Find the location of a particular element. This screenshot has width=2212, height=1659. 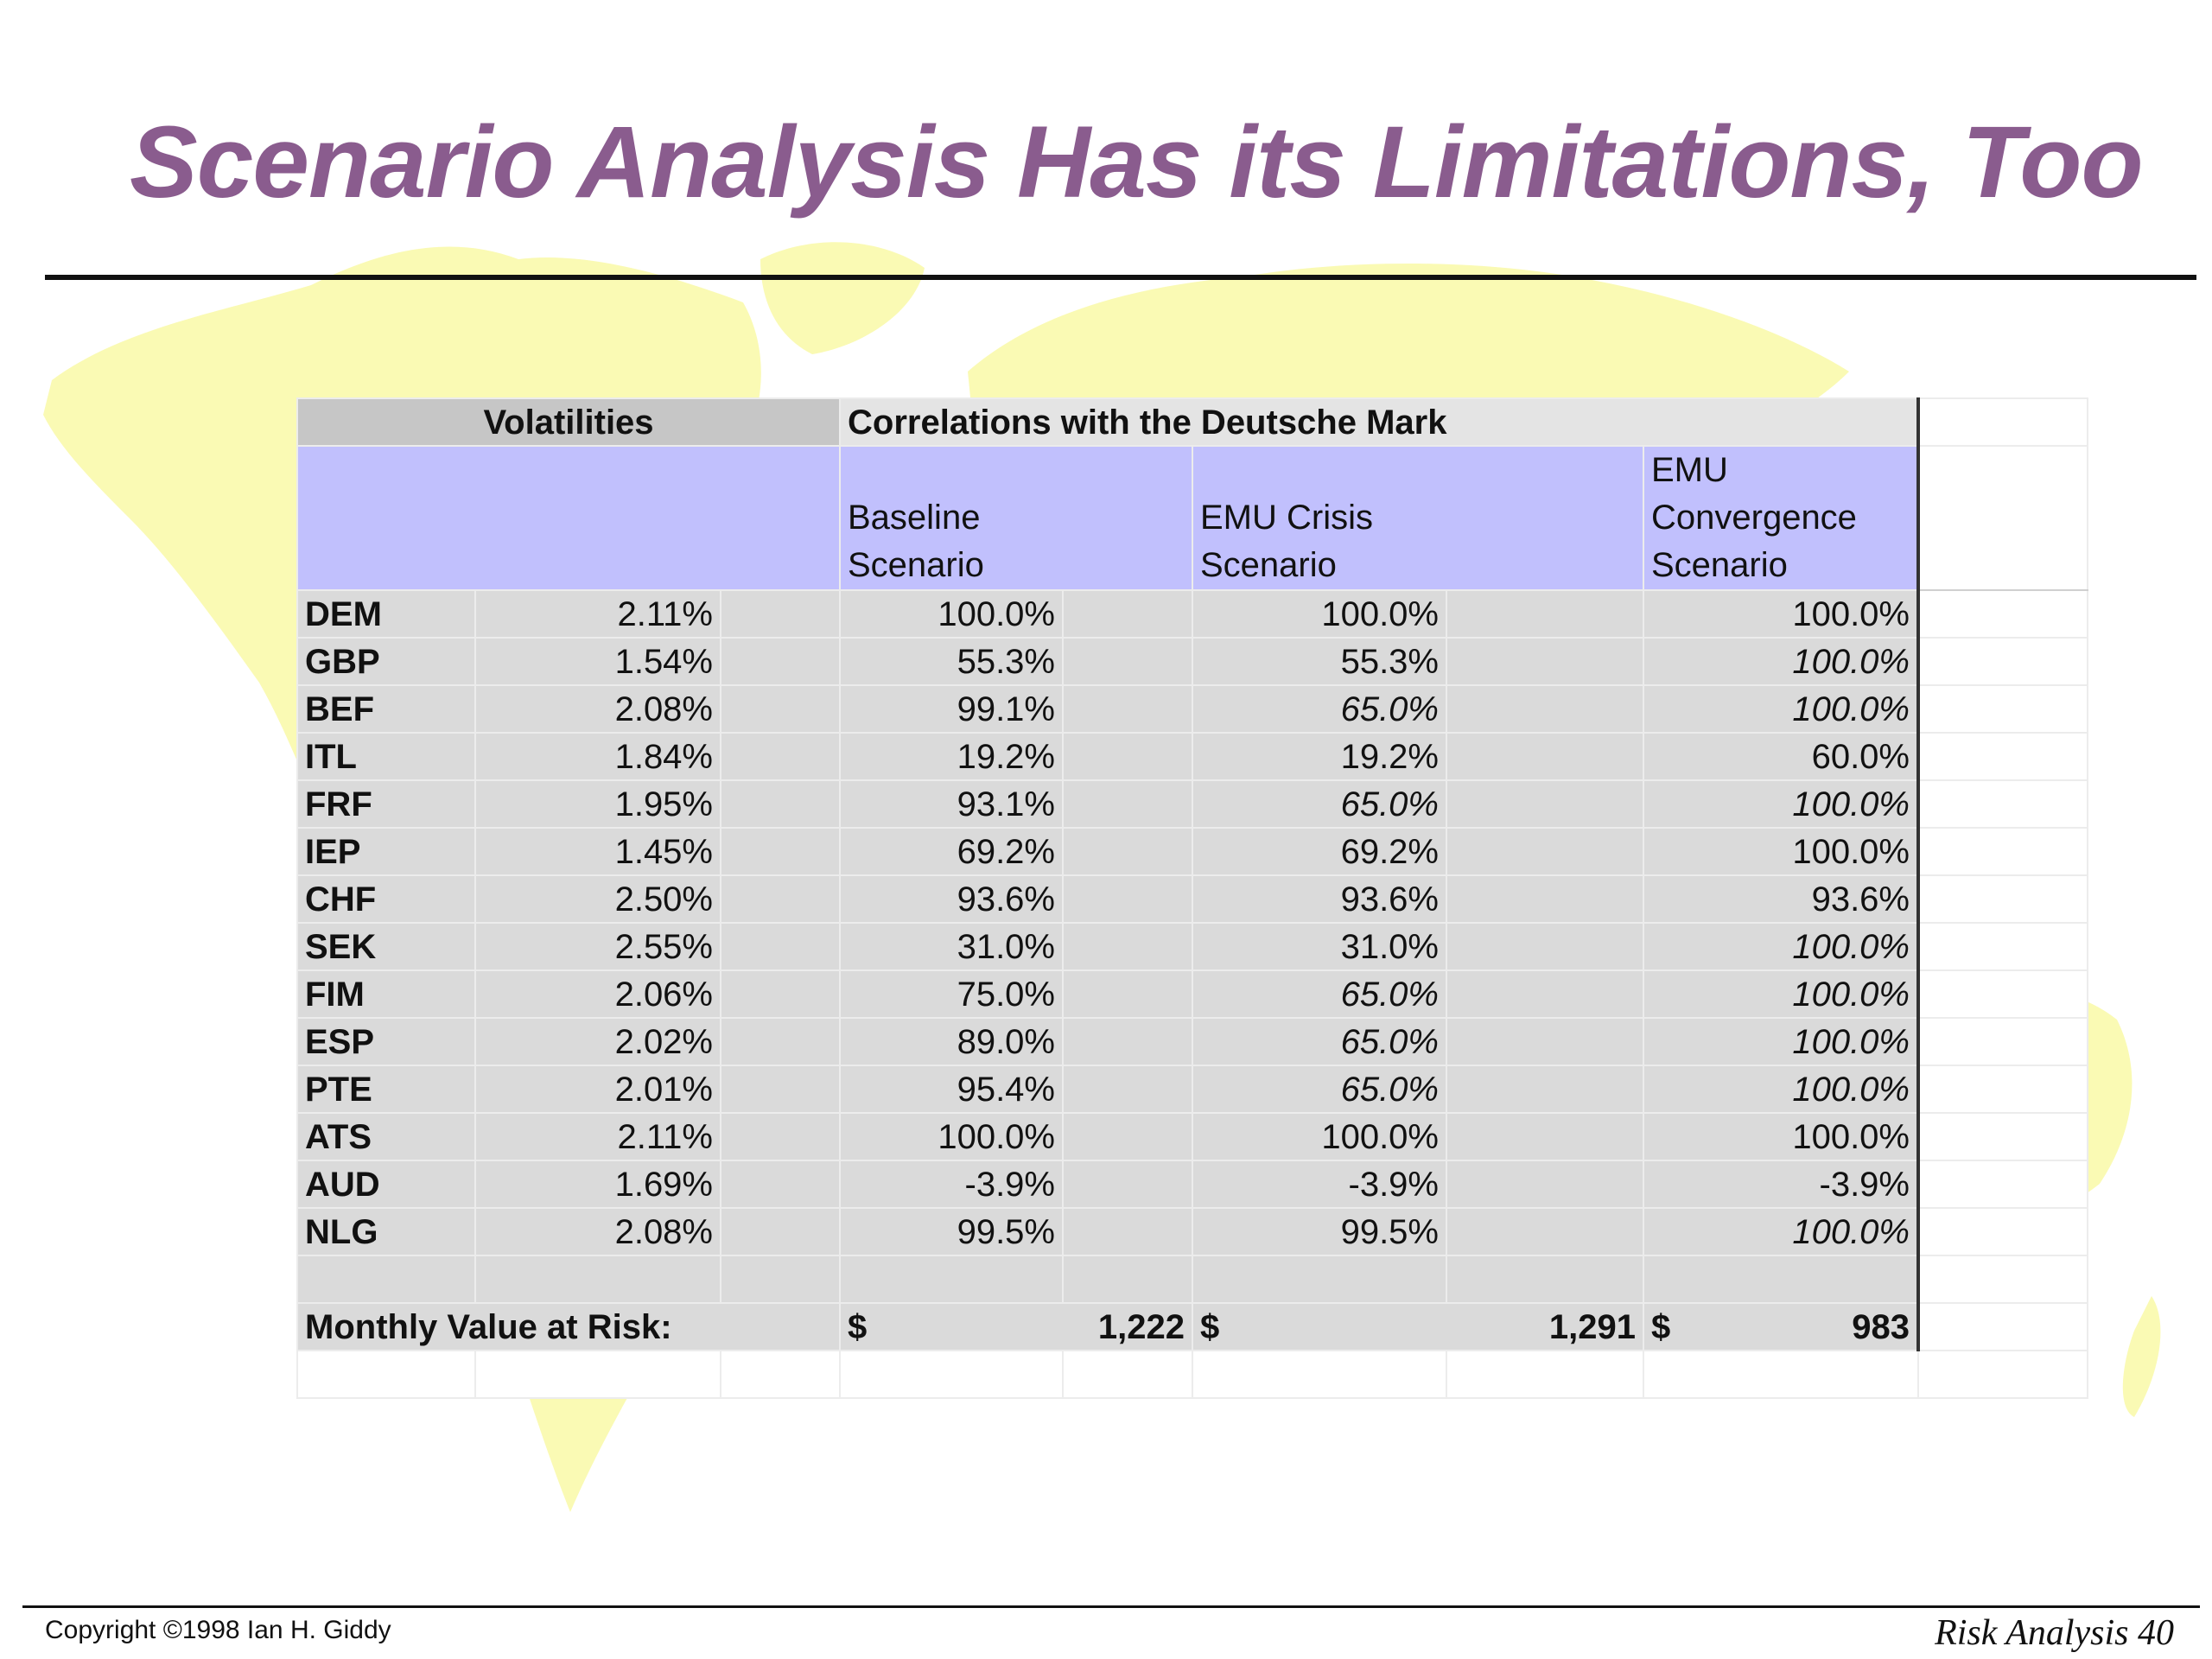

currency-code: NLG is located at coordinates (386, 1231).